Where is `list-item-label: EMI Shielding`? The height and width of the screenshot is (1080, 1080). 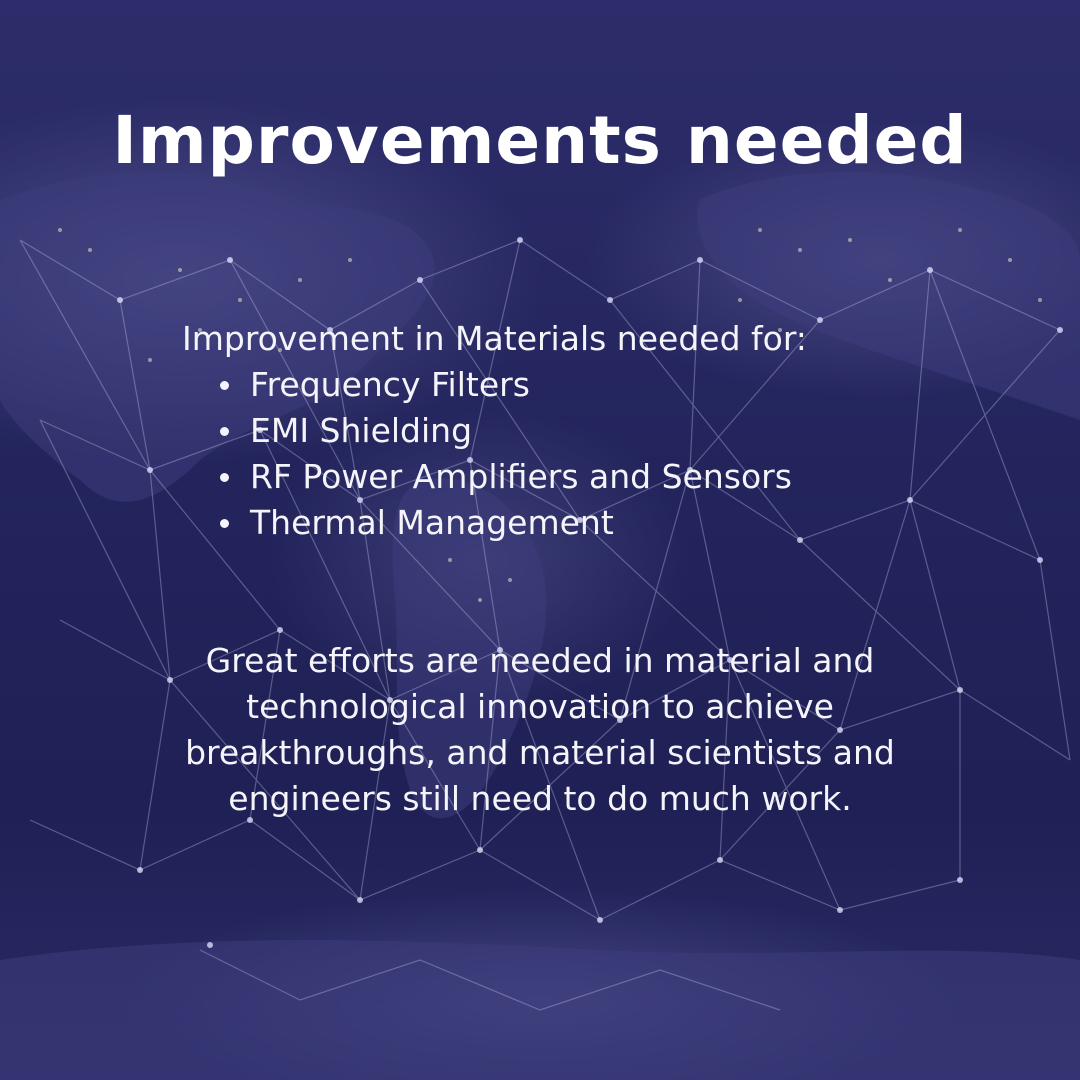
list-item-label: EMI Shielding is located at coordinates (361, 430).